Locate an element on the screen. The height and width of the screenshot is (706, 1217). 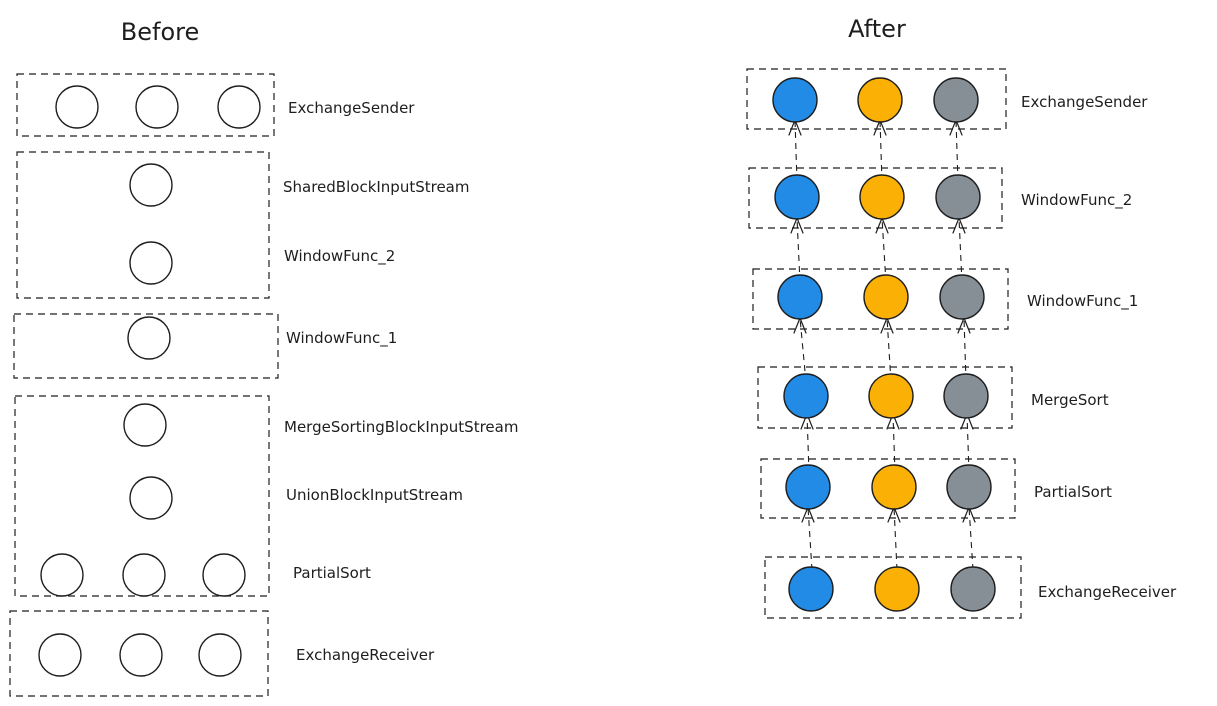
after-partial-sort-node-yellow is located at coordinates (894, 487).